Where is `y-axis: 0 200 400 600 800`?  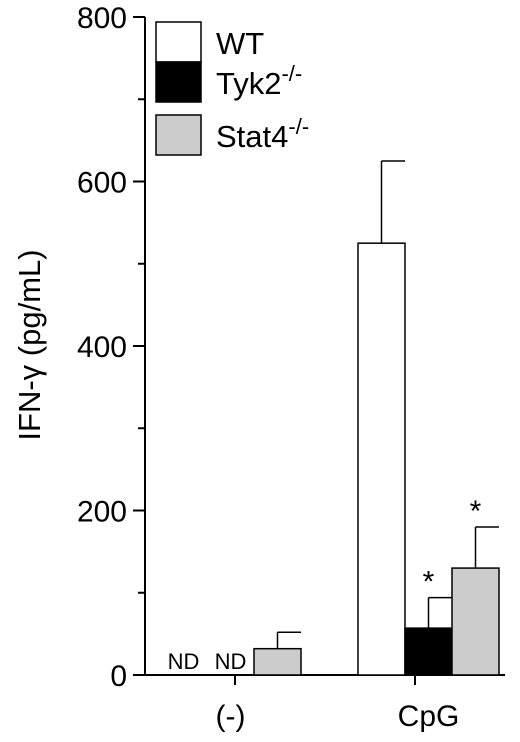 y-axis: 0 200 400 600 800 is located at coordinates (111, 347).